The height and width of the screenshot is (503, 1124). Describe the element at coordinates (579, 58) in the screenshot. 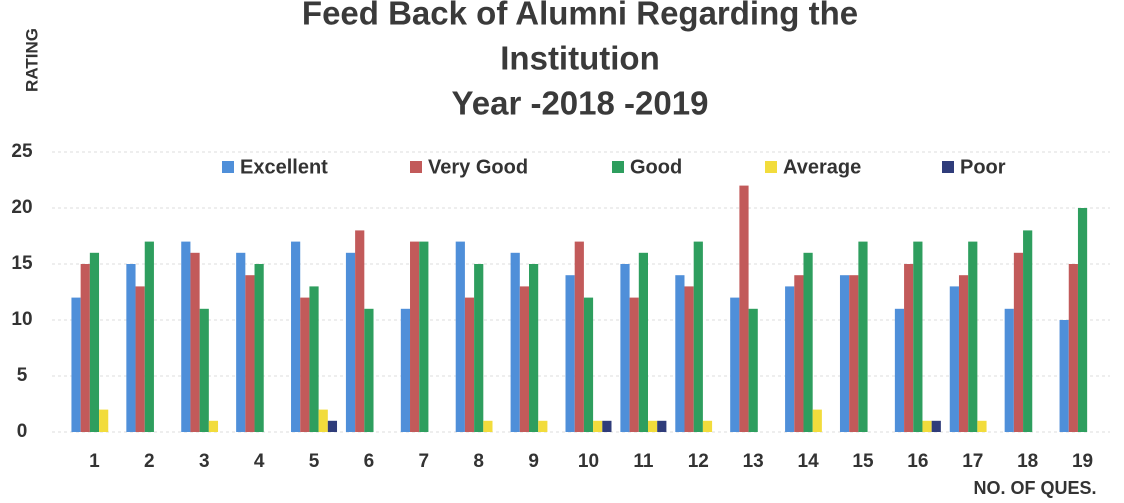

I see `chart-title: Institution` at that location.